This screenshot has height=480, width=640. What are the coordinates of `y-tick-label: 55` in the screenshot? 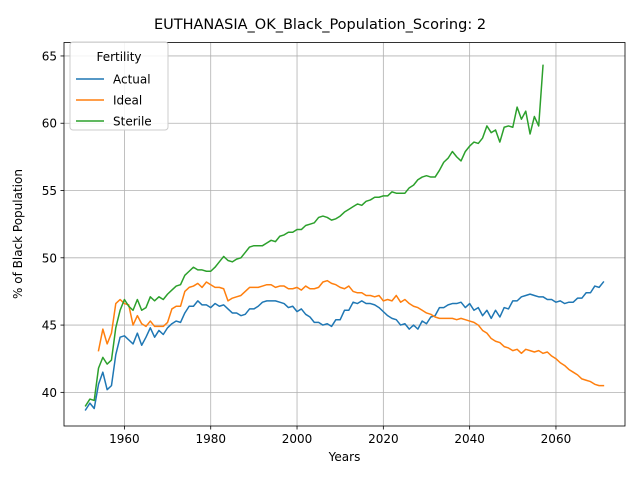 It's located at (49, 191).